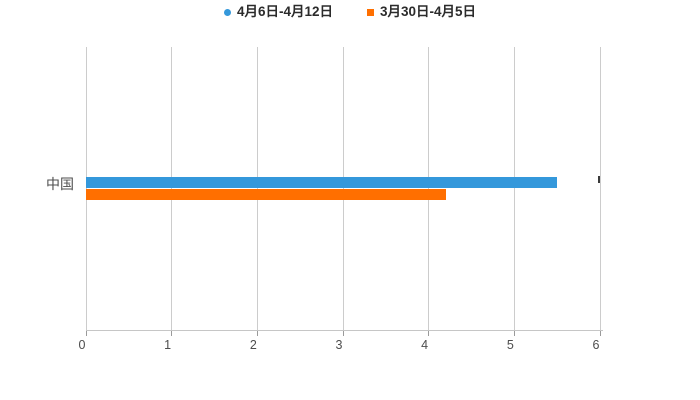  I want to click on bar-current-week, so click(322, 182).